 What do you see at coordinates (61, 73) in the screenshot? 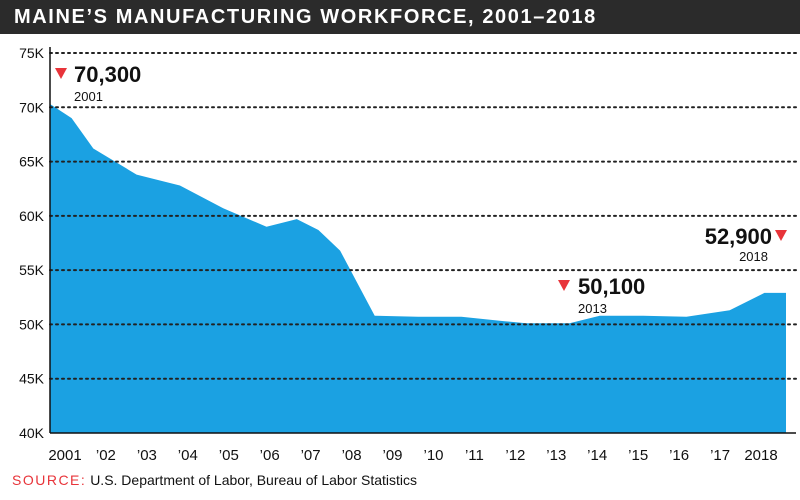
I see `marker-2001` at bounding box center [61, 73].